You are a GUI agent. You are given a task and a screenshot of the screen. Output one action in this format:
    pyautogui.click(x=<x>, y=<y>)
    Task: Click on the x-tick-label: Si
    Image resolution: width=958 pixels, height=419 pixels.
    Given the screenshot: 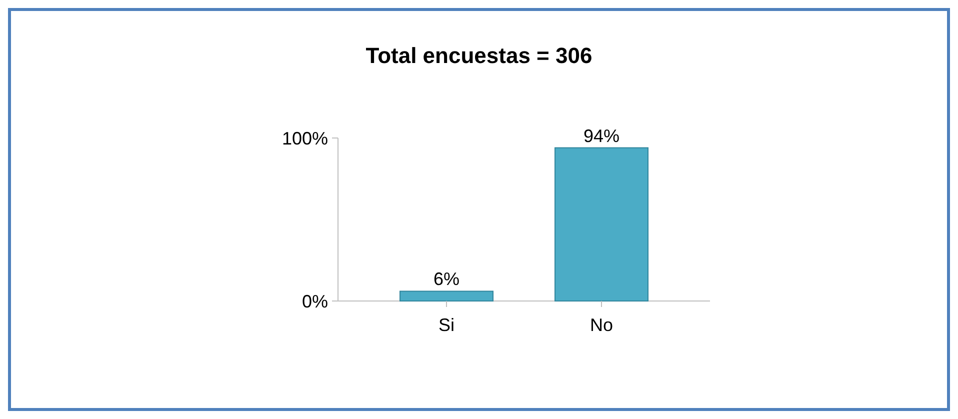 What is the action you would take?
    pyautogui.click(x=446, y=325)
    